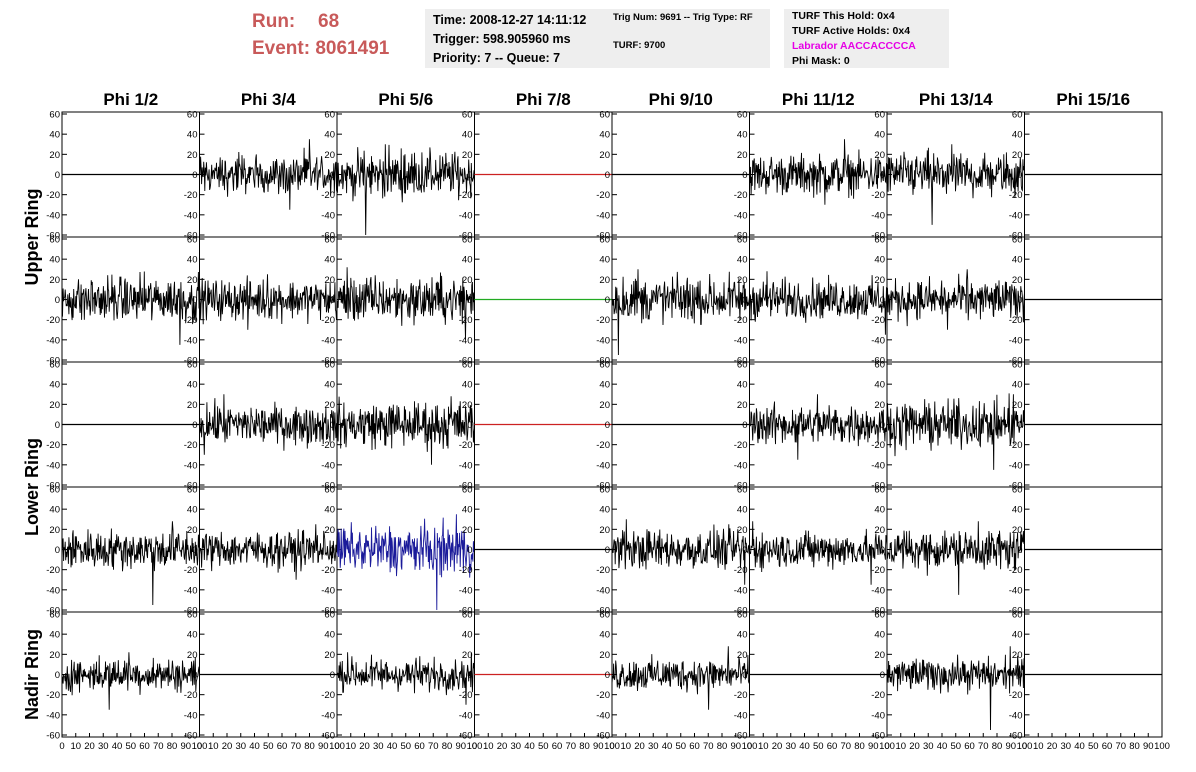 This screenshot has width=1196, height=772. Describe the element at coordinates (955, 688) in the screenshot. I see `trace-r5-c7` at that location.